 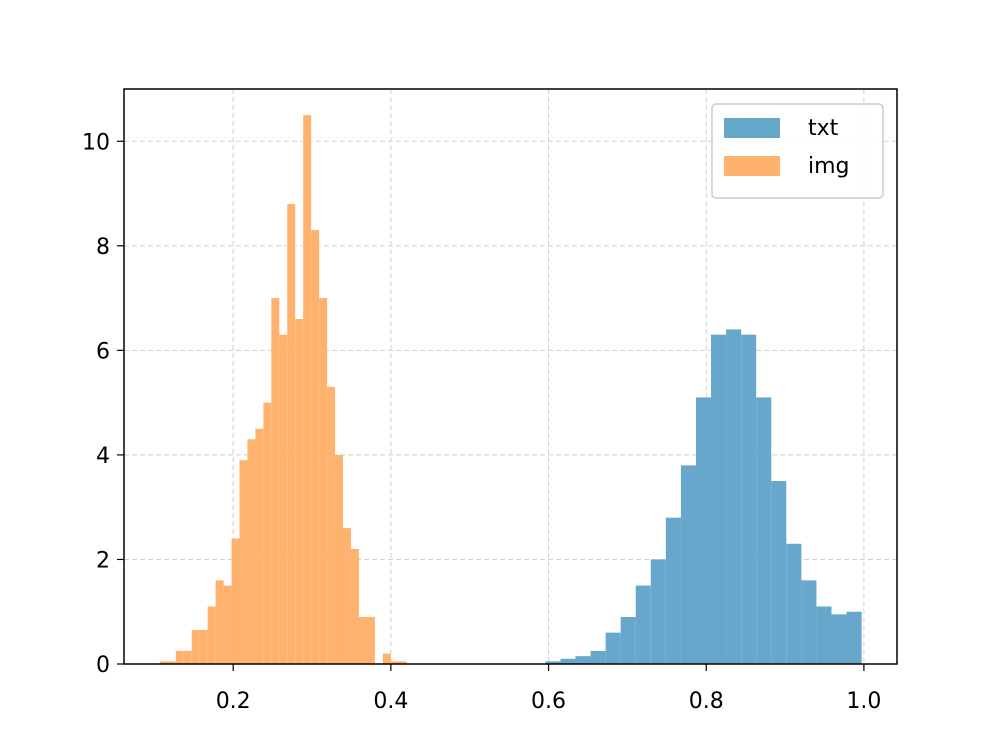 What do you see at coordinates (96, 142) in the screenshot?
I see `y-tick-label: 10` at bounding box center [96, 142].